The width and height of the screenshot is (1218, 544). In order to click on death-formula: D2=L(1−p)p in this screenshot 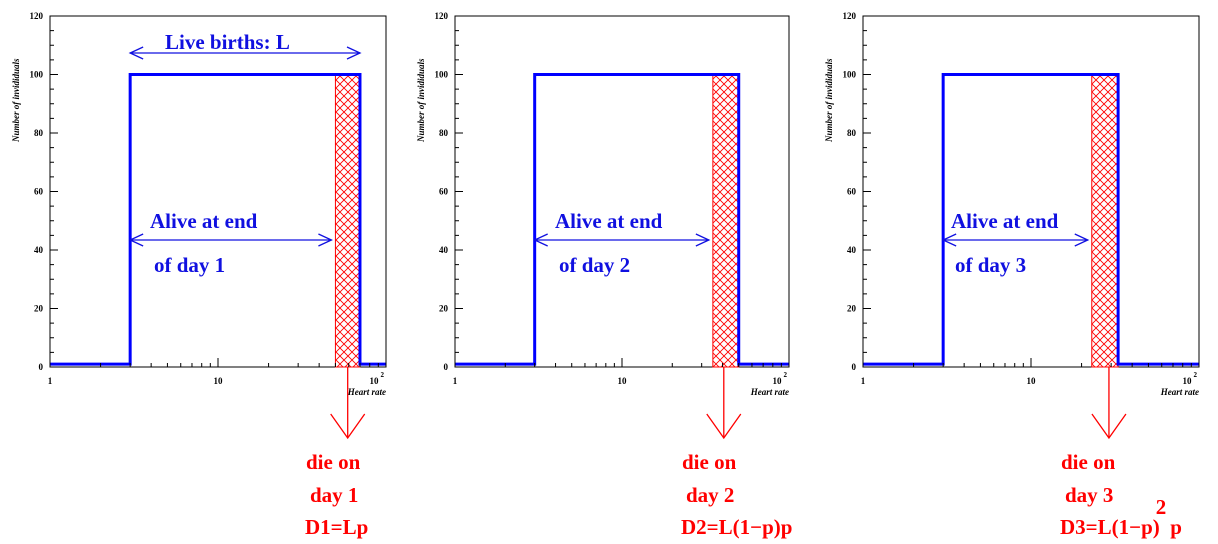, I will do `click(736, 527)`.